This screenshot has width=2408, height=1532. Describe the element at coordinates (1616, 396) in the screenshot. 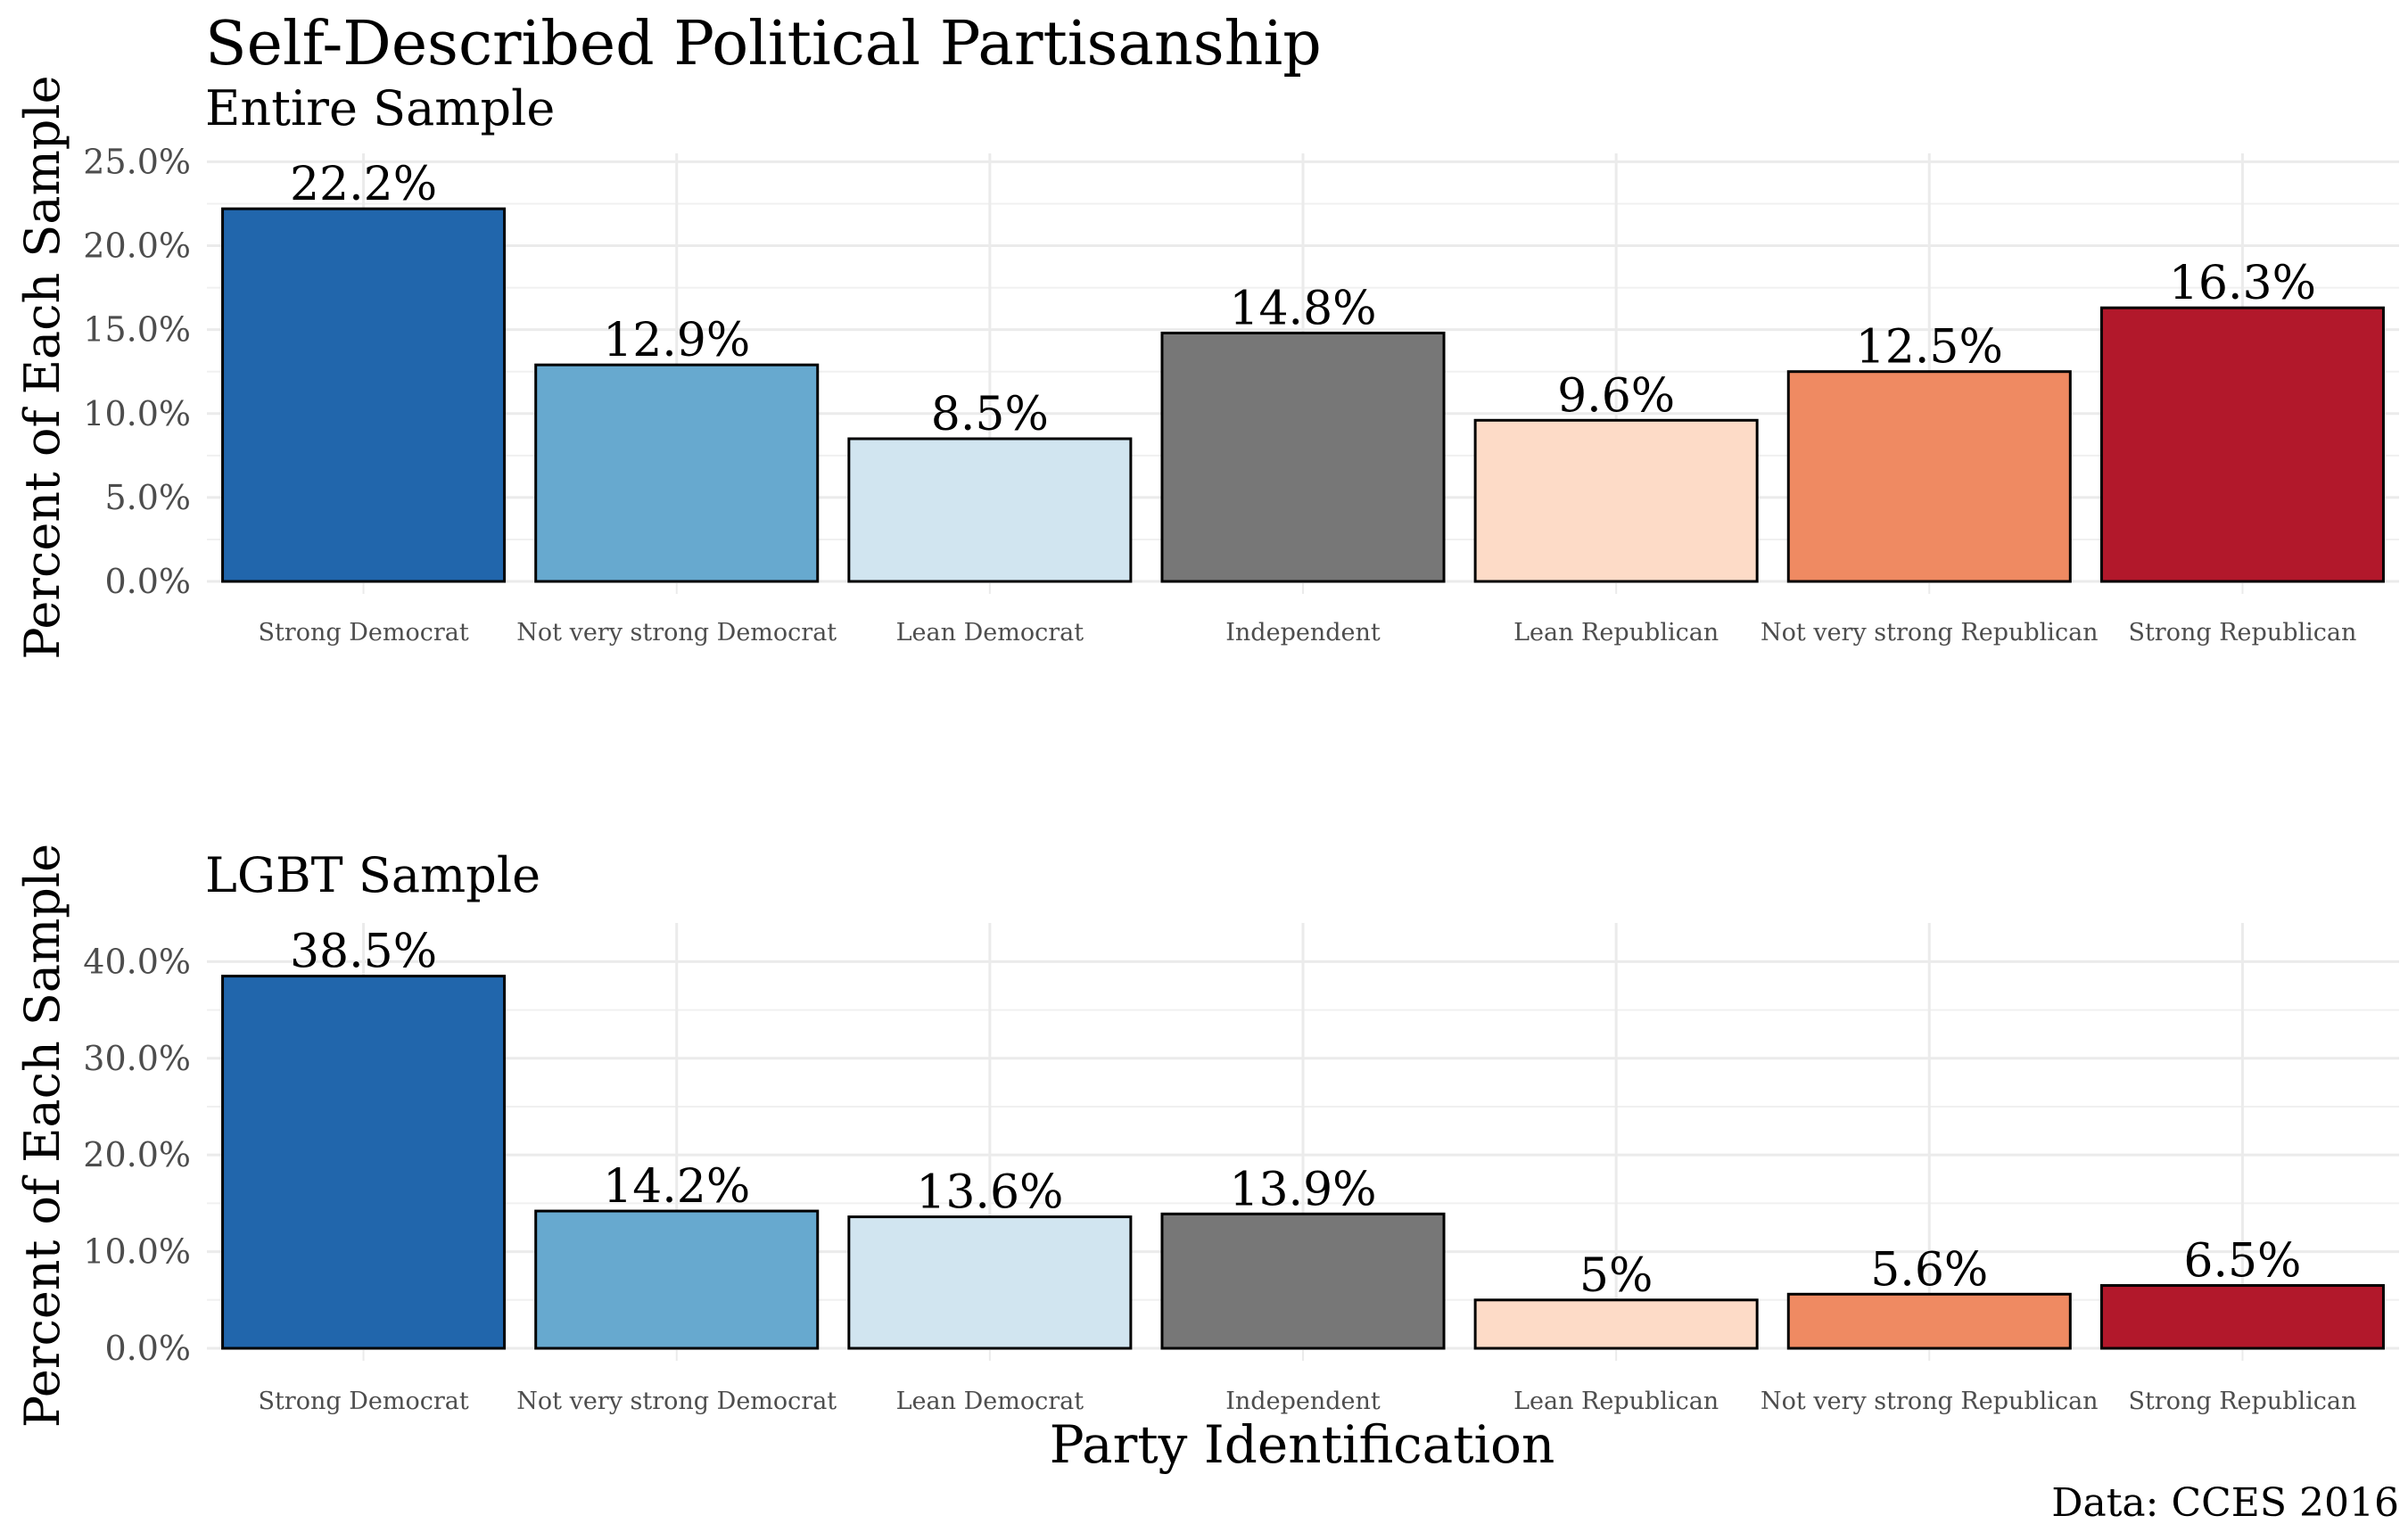

I see `bar-value-label: 9.6%` at that location.